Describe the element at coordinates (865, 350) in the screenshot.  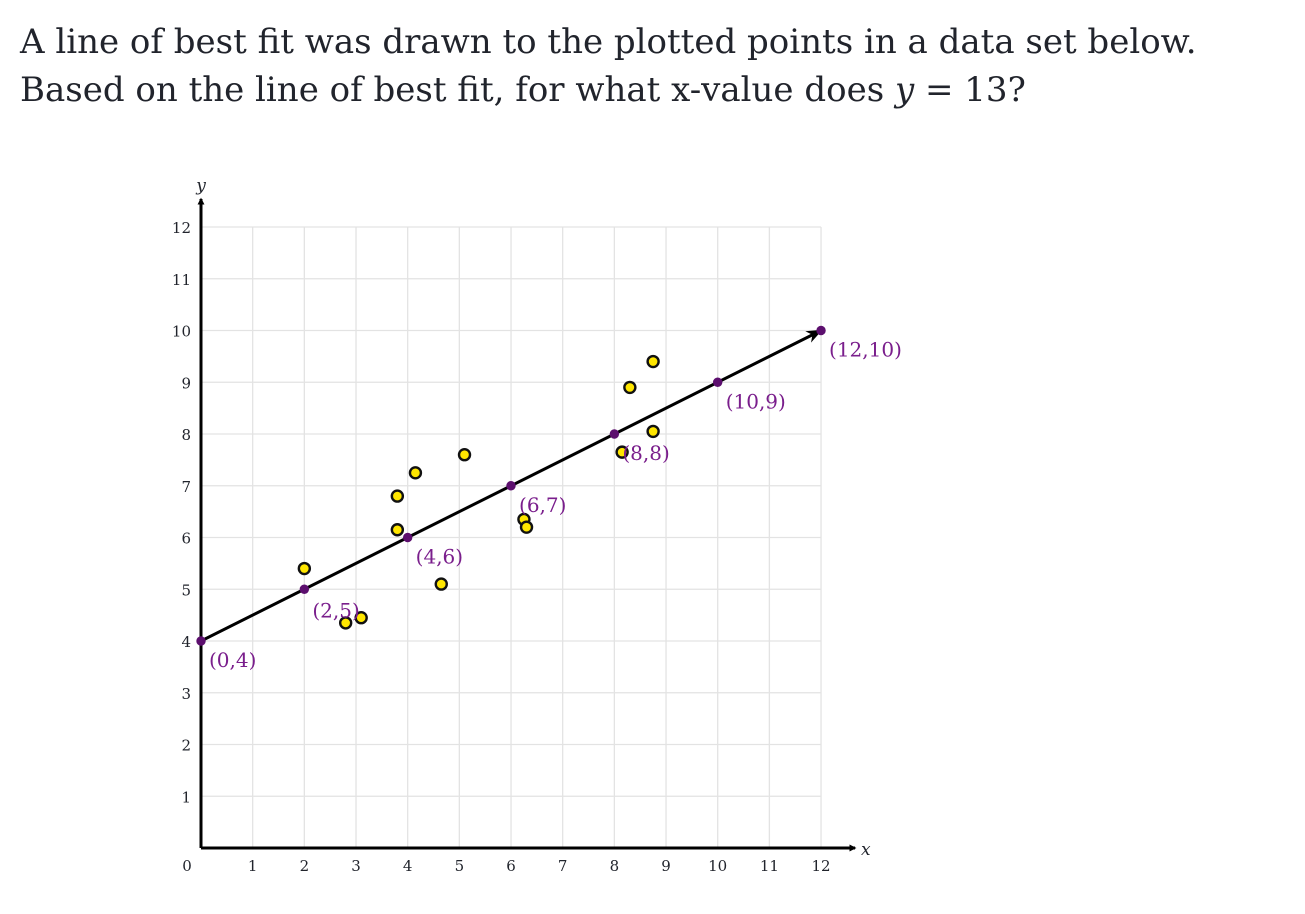
I see `line-point-label-12-10: (12,10)` at that location.